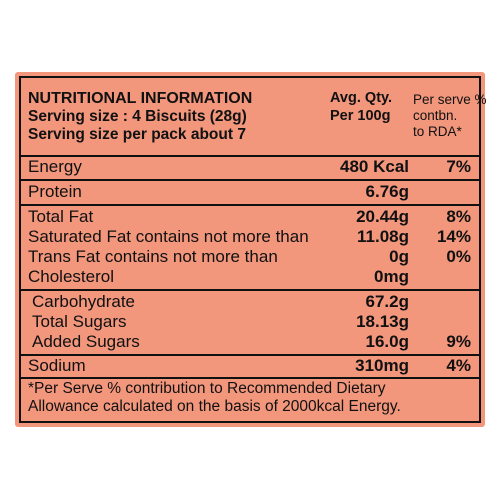 This screenshot has width=500, height=500. What do you see at coordinates (387, 191) in the screenshot?
I see `row-value: 6.76g` at bounding box center [387, 191].